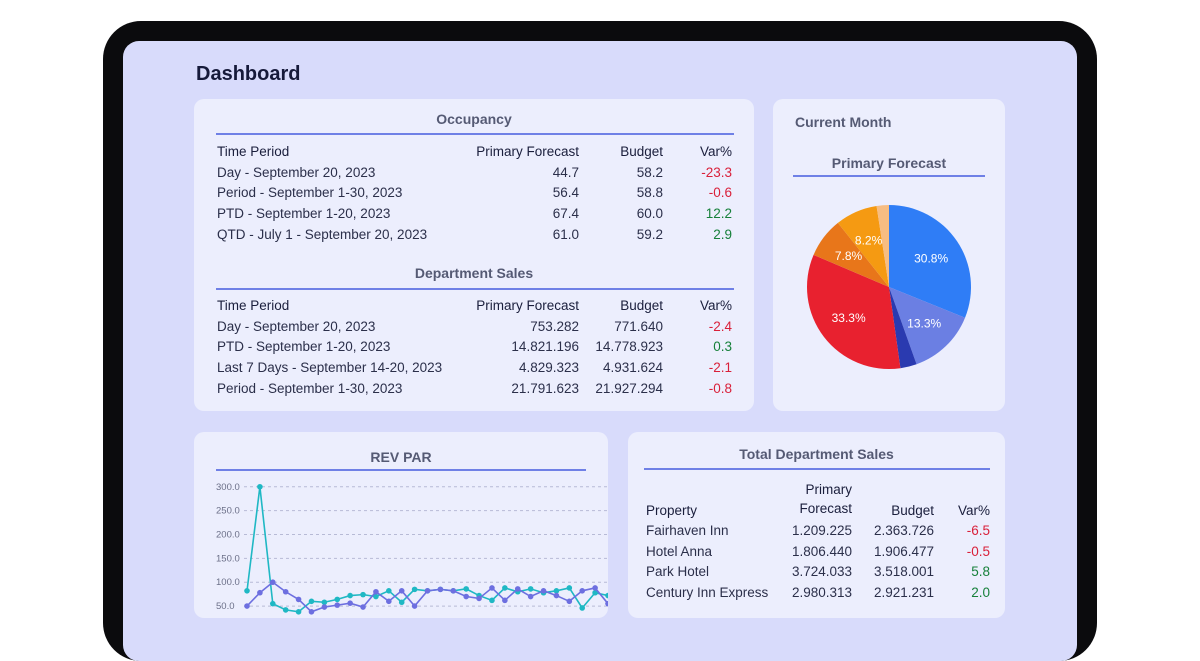 The image size is (1200, 661). Describe the element at coordinates (889, 176) in the screenshot. I see `pie-rule` at that location.